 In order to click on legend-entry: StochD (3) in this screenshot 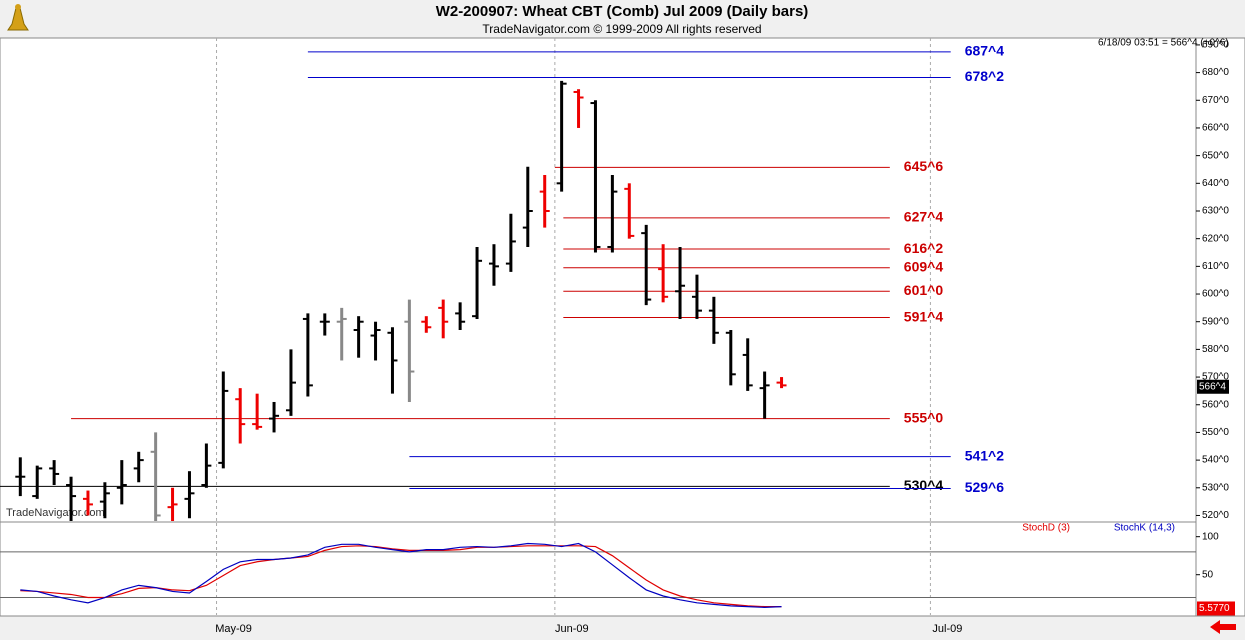, I will do `click(1046, 528)`.